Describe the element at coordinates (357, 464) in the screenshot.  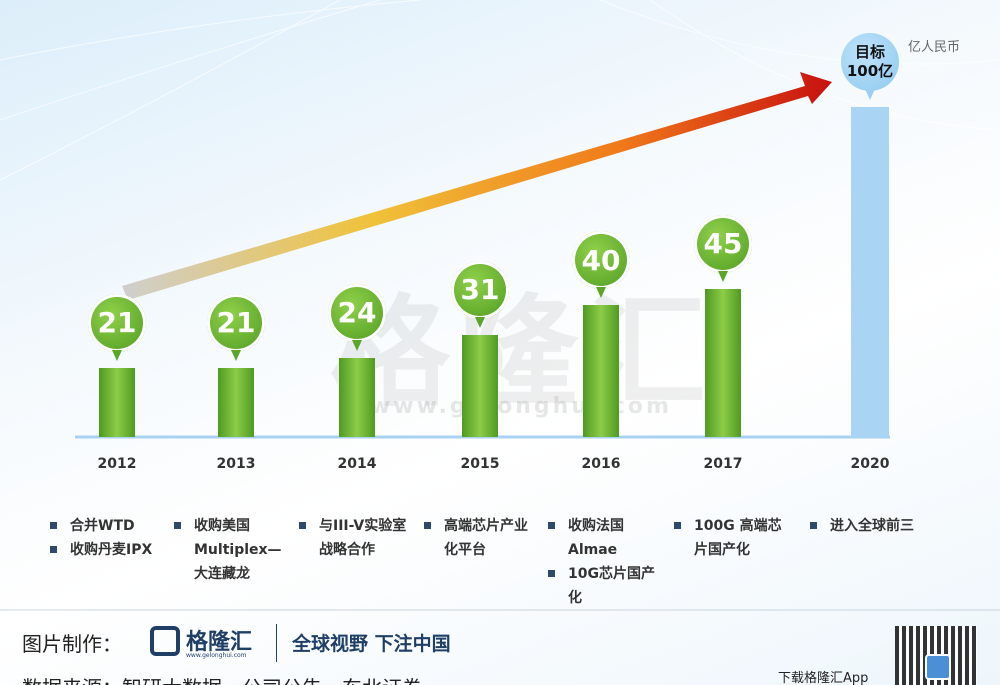
I see `x-tick-label: 2014` at that location.